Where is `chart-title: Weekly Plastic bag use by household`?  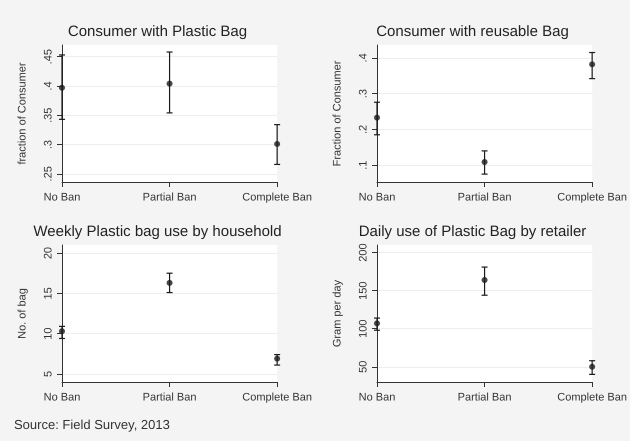
chart-title: Weekly Plastic bag use by household is located at coordinates (157, 231).